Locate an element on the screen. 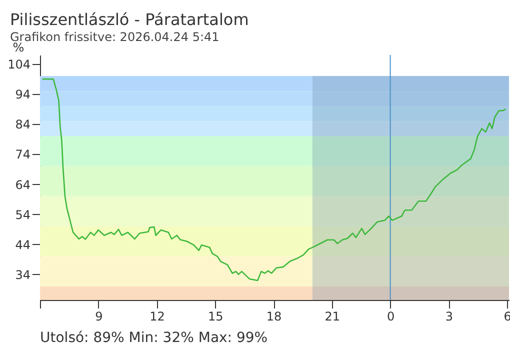  y-tick-label: 94 is located at coordinates (22, 95).